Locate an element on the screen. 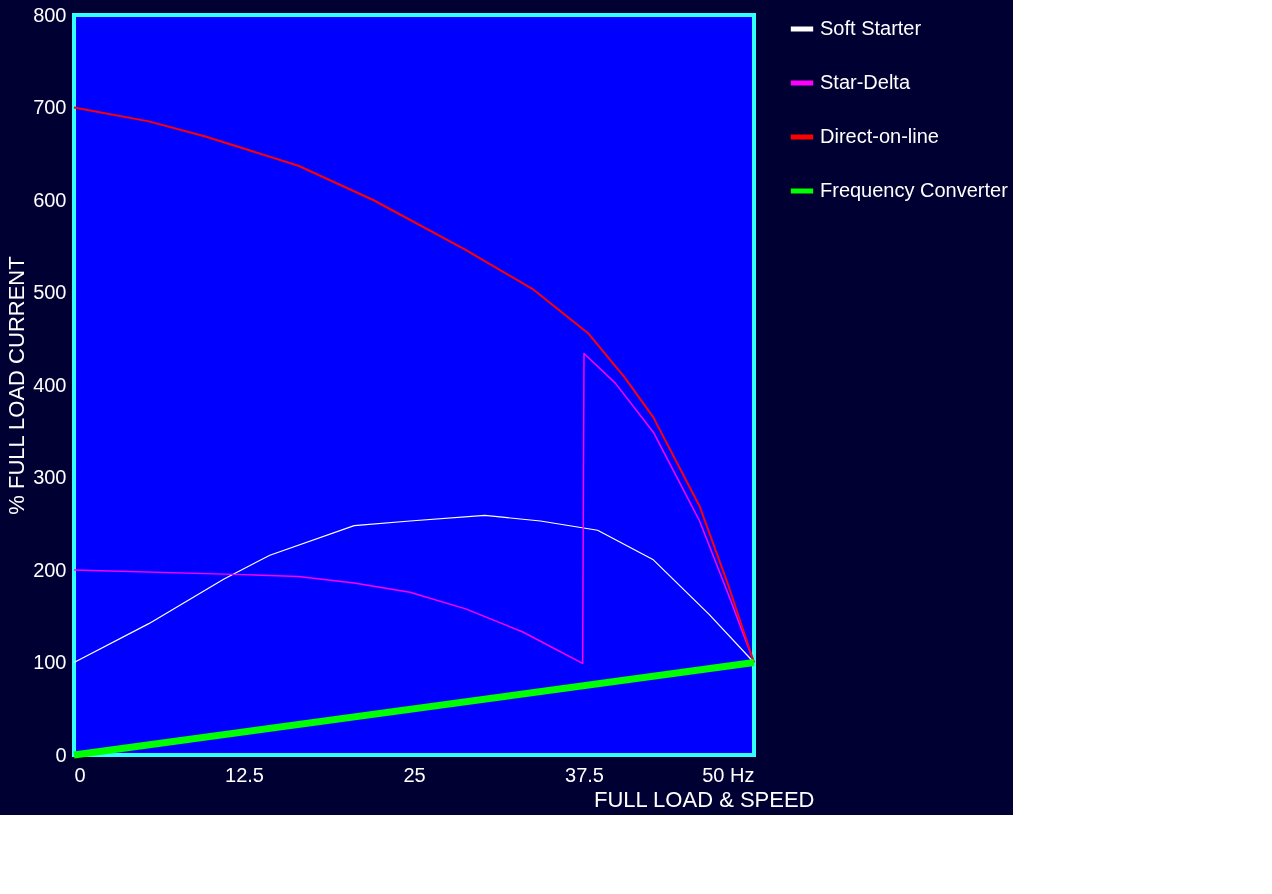  legend-label: Star-Delta is located at coordinates (865, 82).